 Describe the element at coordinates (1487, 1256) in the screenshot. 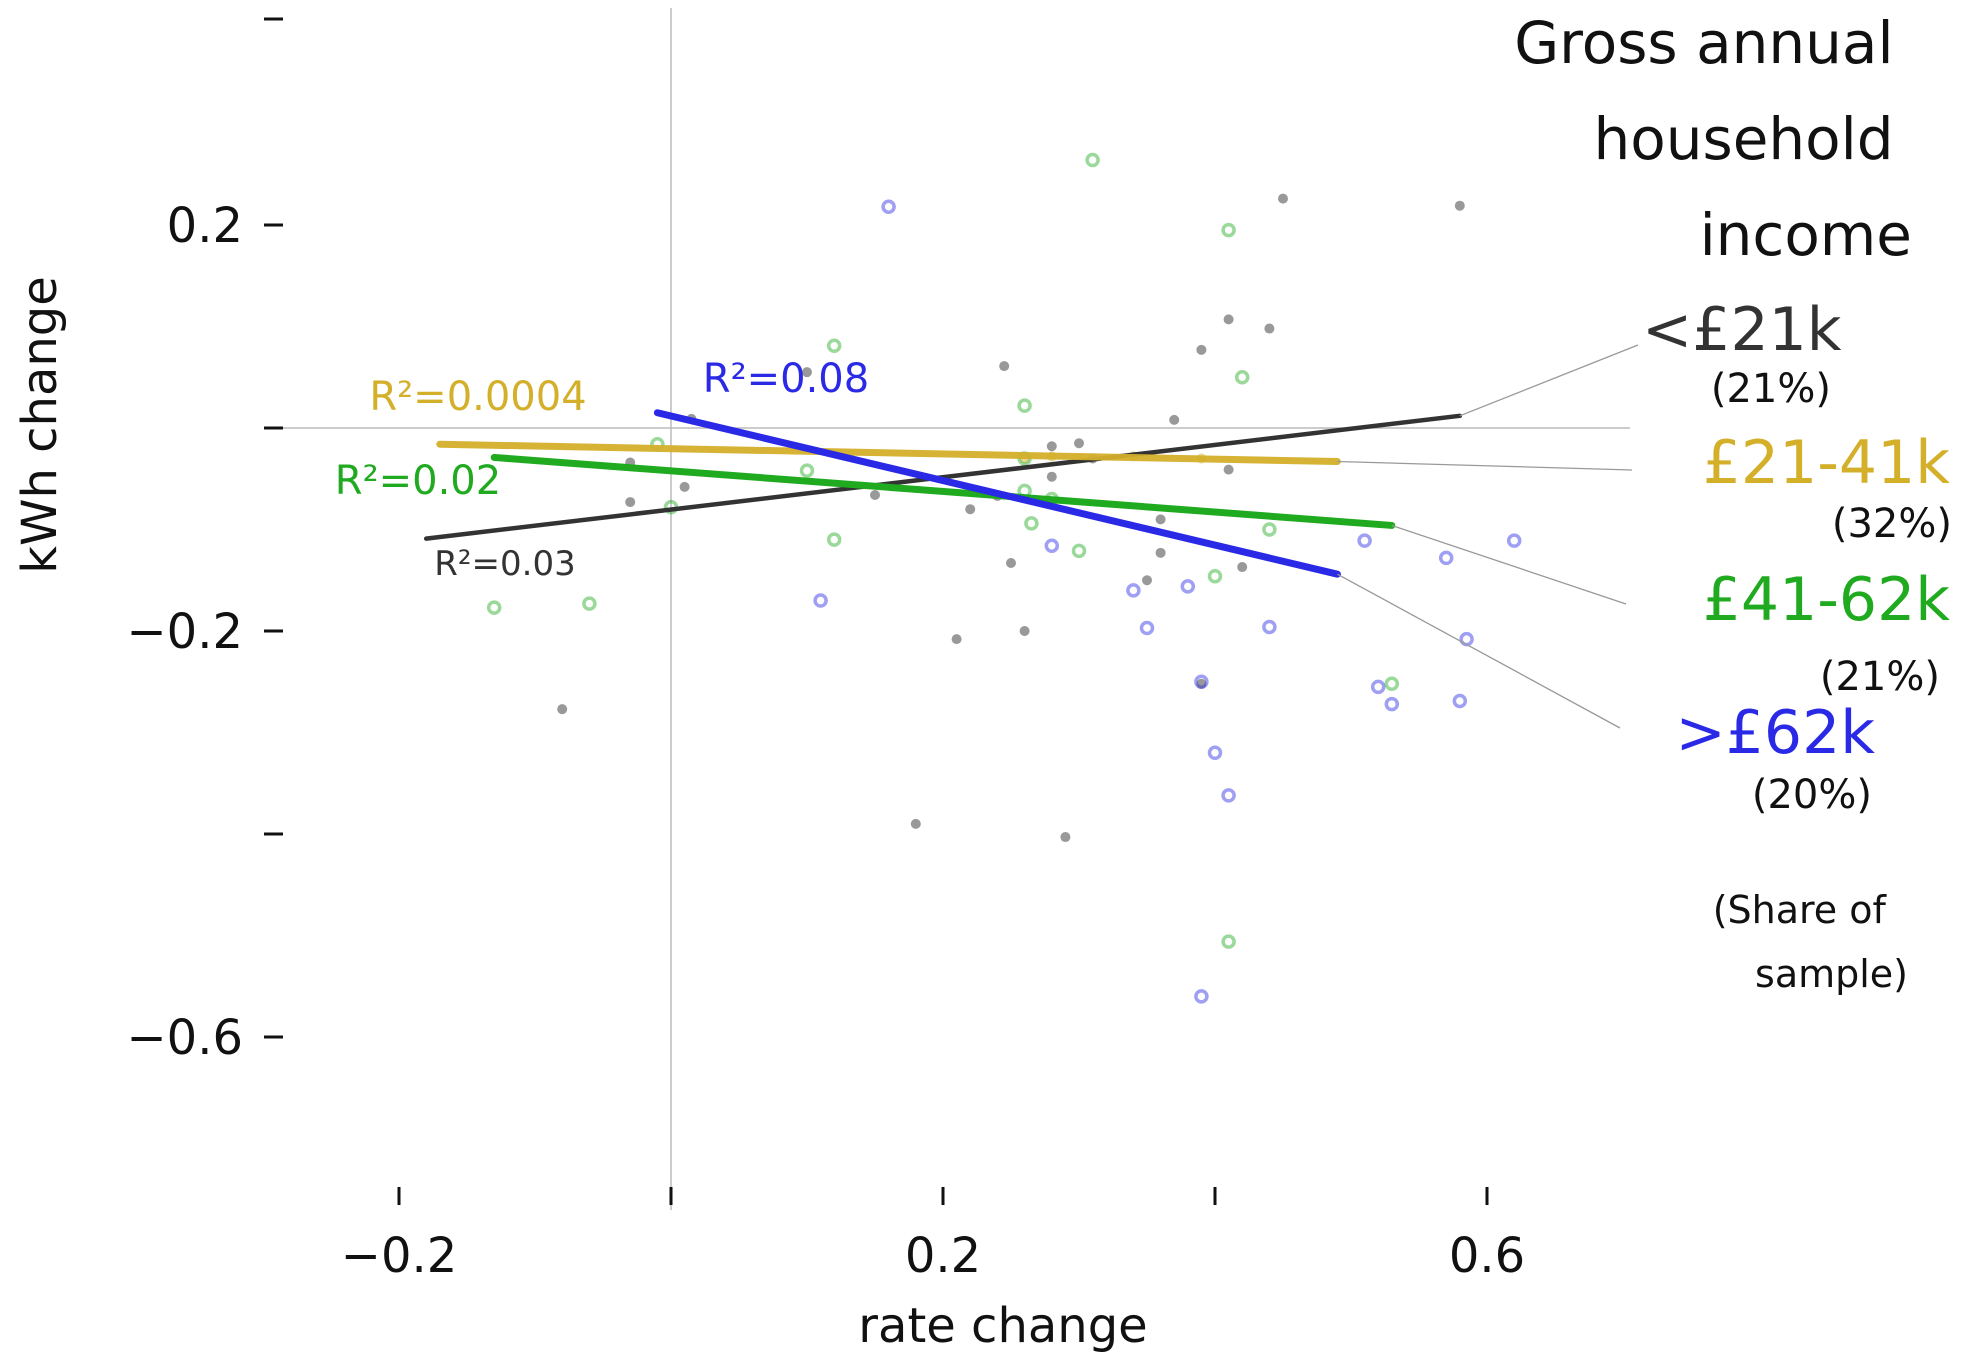

I see `x-tick-label: 0.6` at that location.